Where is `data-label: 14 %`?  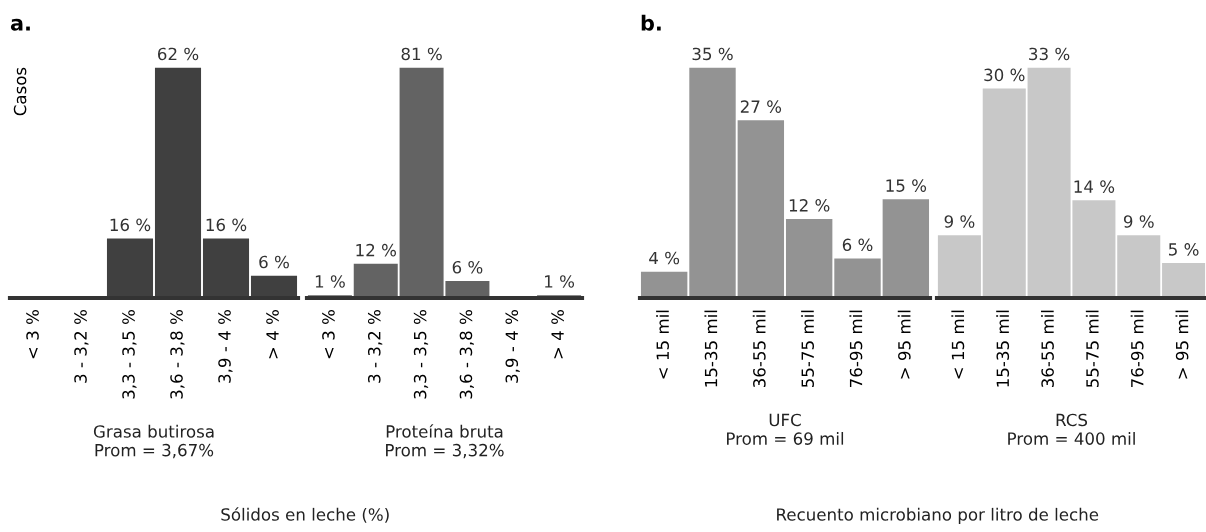 data-label: 14 % is located at coordinates (1094, 186).